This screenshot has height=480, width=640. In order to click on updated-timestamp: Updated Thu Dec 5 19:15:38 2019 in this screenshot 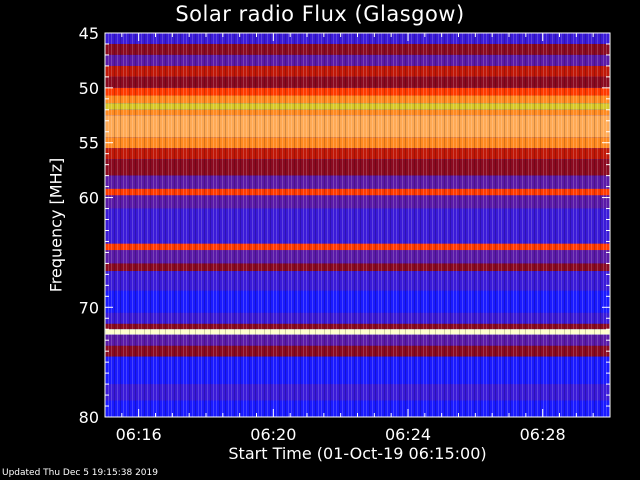, I will do `click(80, 473)`.